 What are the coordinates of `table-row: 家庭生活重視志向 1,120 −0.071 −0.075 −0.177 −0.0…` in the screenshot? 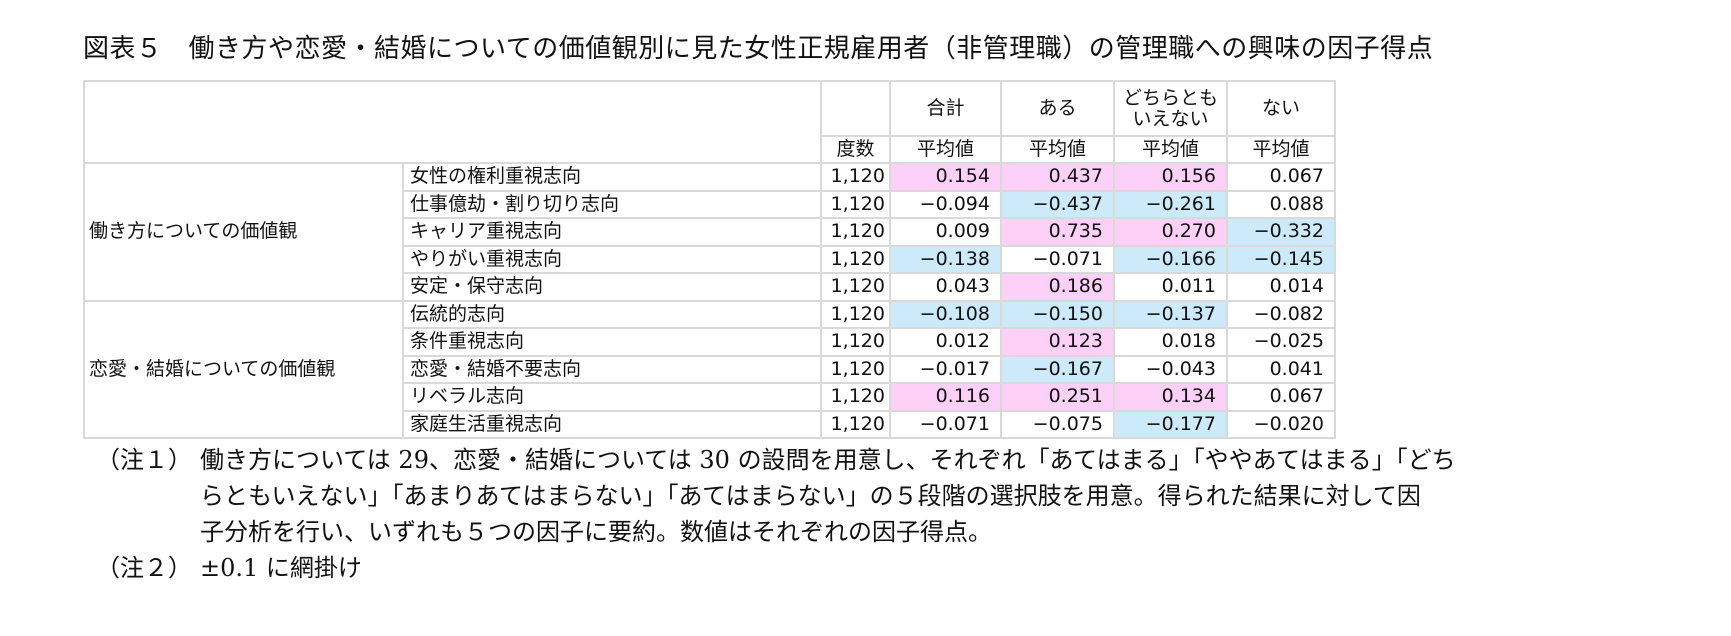 It's located at (710, 424).